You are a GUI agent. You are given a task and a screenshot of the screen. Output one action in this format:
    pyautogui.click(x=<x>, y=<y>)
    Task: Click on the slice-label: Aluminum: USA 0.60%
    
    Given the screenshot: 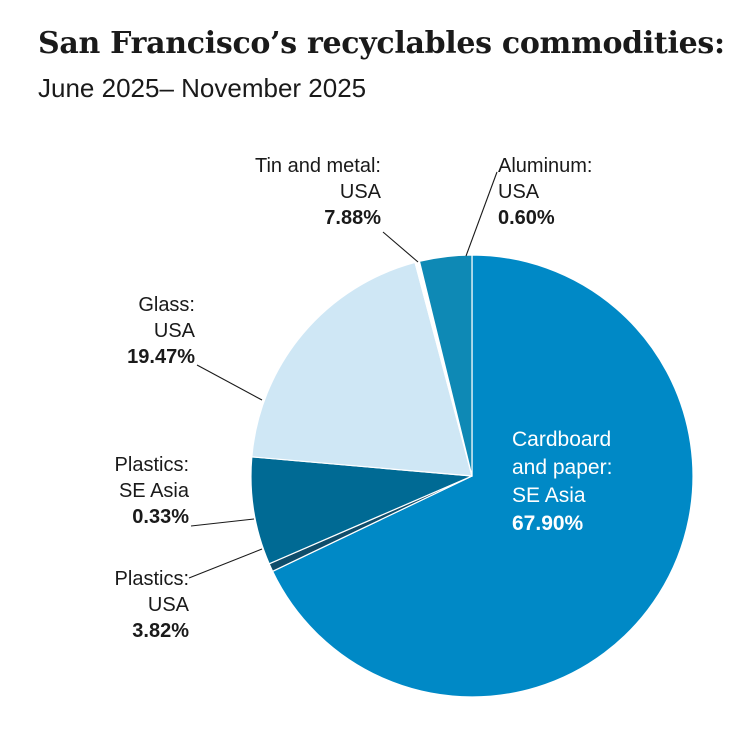 What is the action you would take?
    pyautogui.click(x=545, y=192)
    